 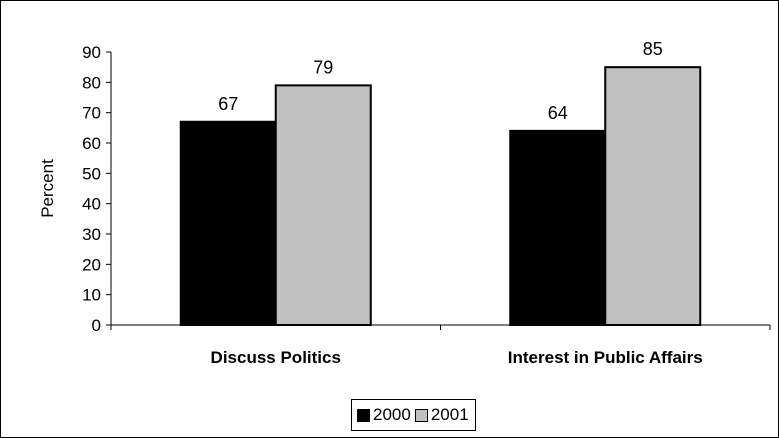 I want to click on y-tick-label: 90, so click(x=91, y=52).